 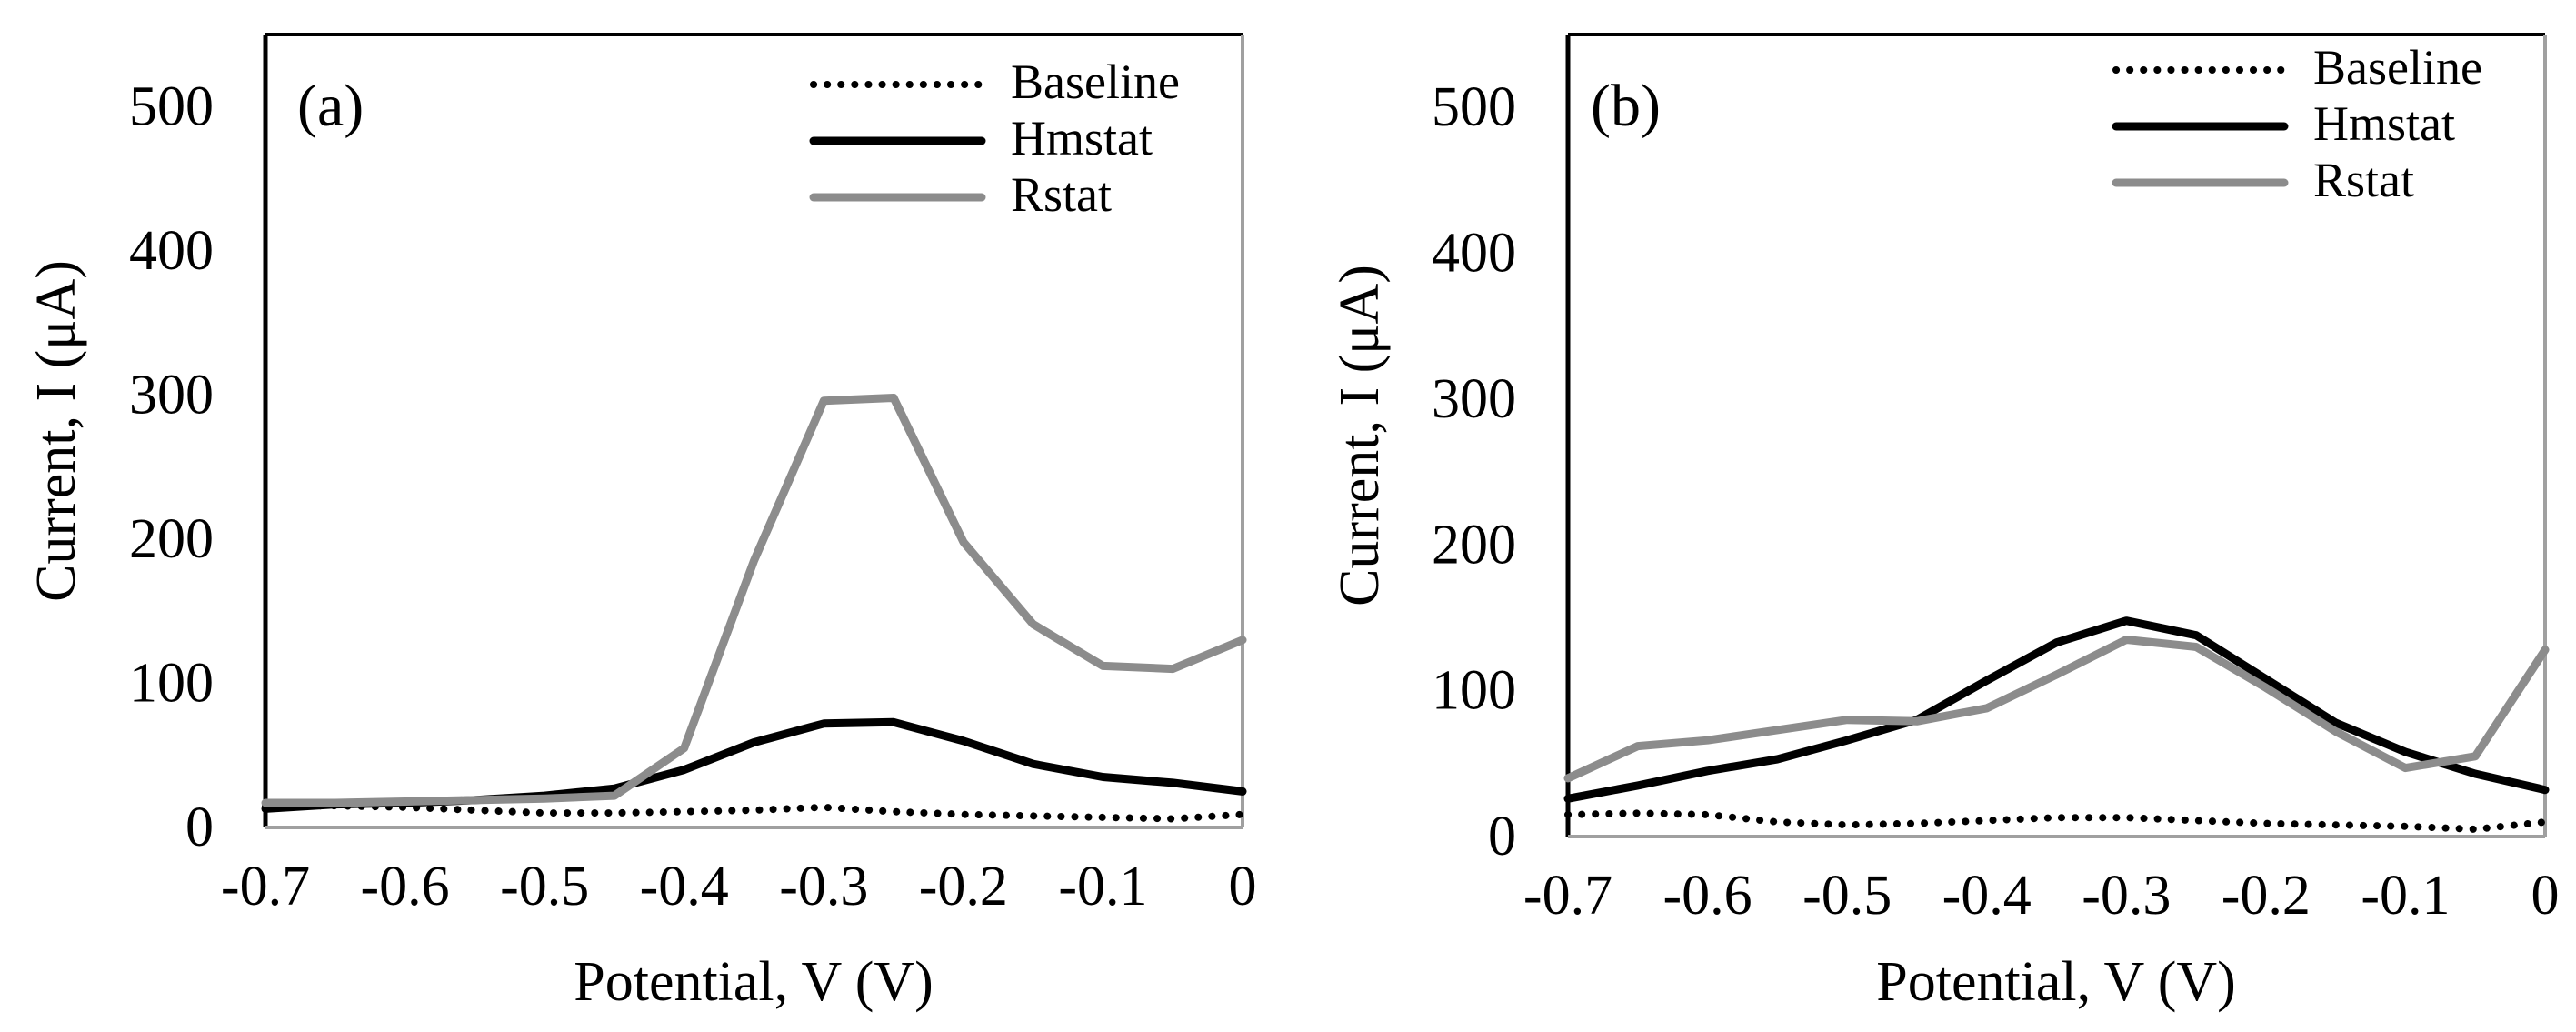 I want to click on series-layer, so click(x=2056, y=724).